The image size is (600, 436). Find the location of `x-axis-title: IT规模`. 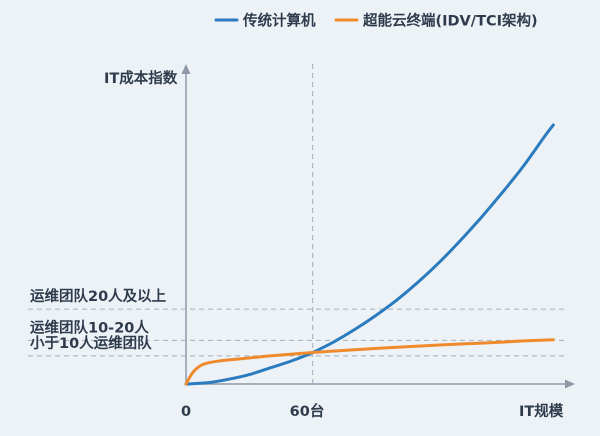

x-axis-title: IT规模 is located at coordinates (541, 411).